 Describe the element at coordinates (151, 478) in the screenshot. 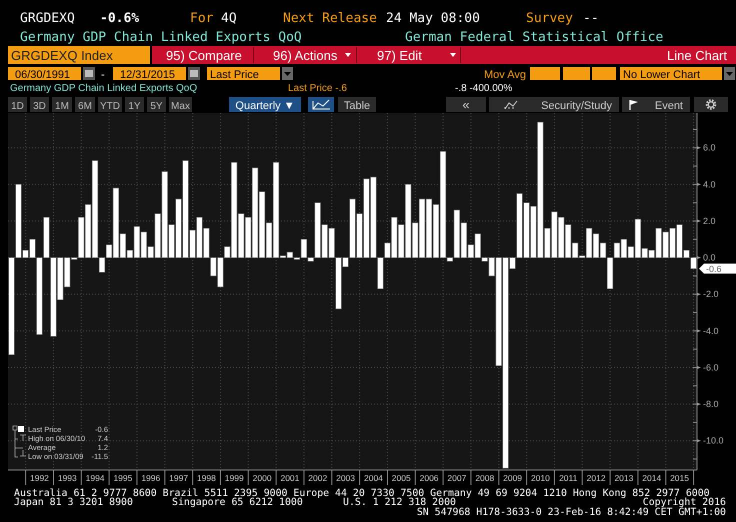

I see `x-tick-label: 1996` at that location.